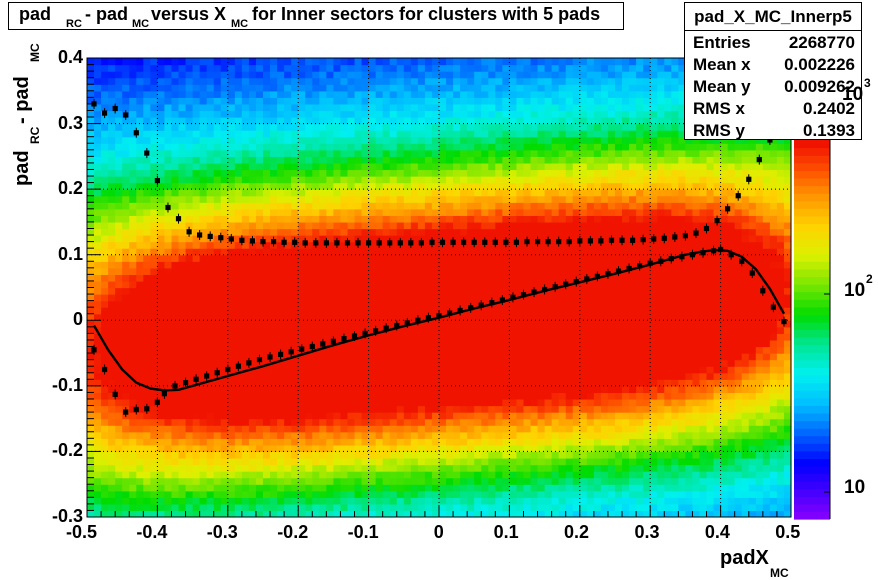 This screenshot has height=580, width=878. I want to click on x-tick-label: 0.3, so click(646, 532).